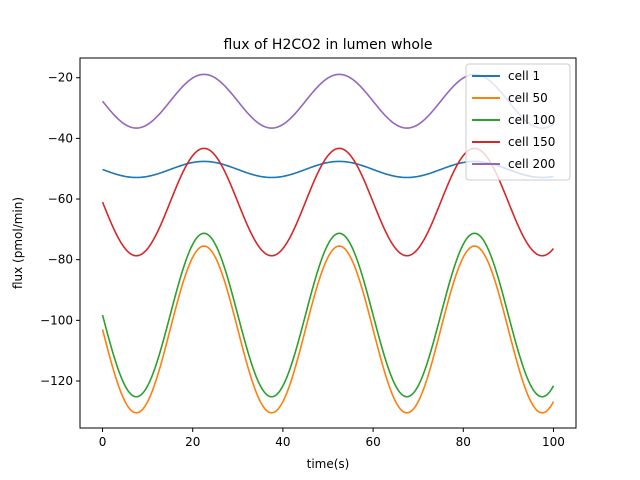  I want to click on x-axis-label: time(s), so click(328, 464).